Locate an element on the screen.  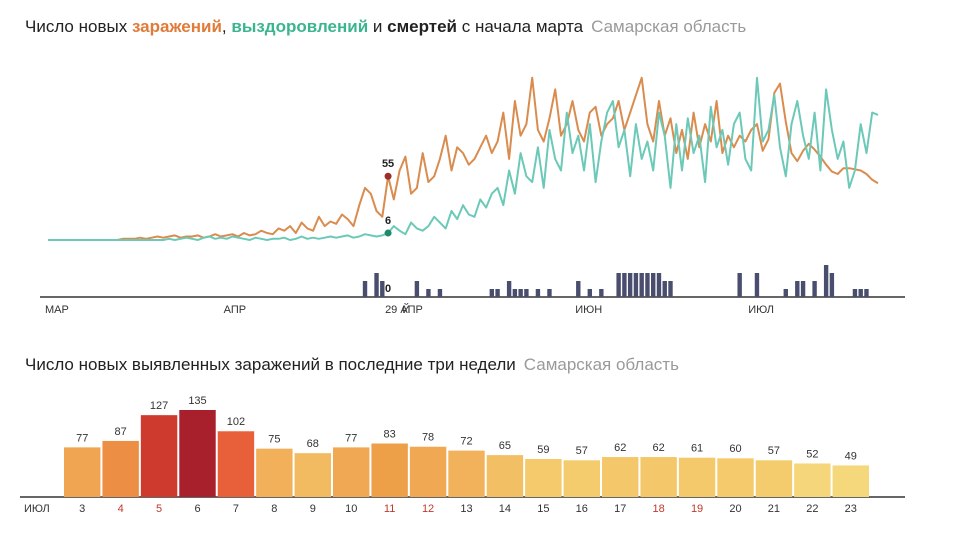
legend-entry: смертей is located at coordinates (422, 26).